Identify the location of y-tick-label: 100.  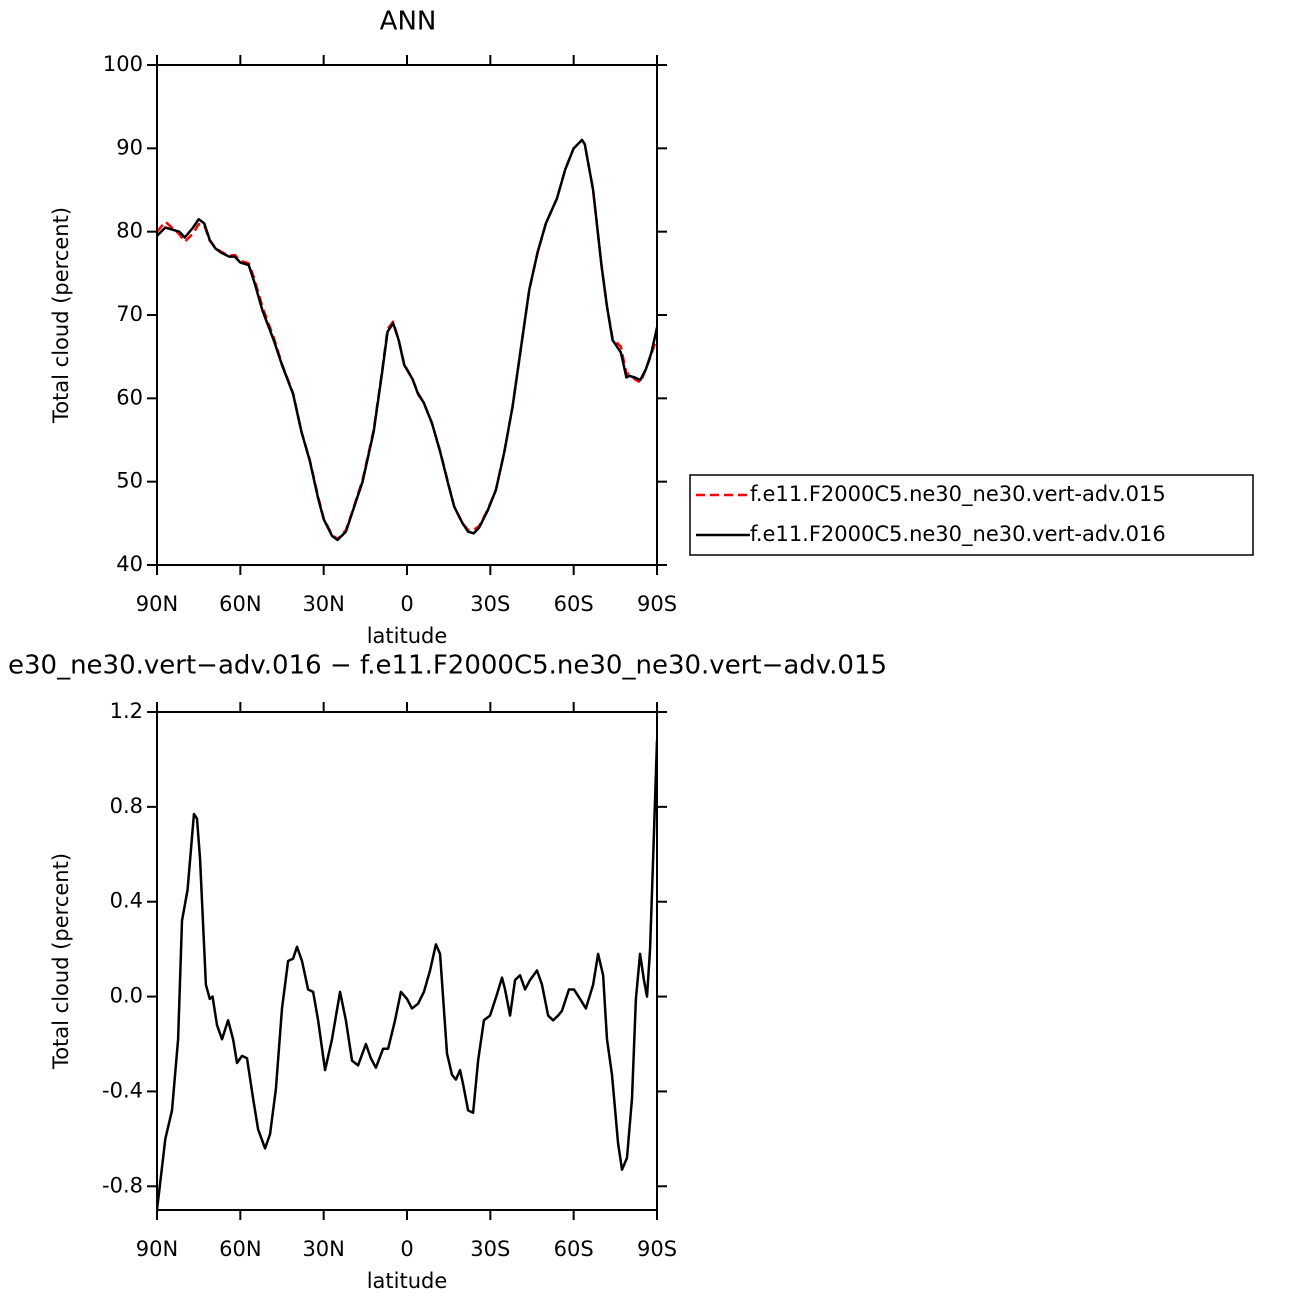
(123, 64).